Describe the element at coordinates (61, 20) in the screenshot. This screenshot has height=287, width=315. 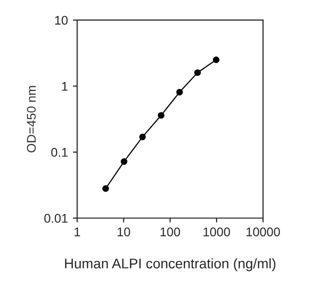
I see `y-tick-label: 10` at that location.